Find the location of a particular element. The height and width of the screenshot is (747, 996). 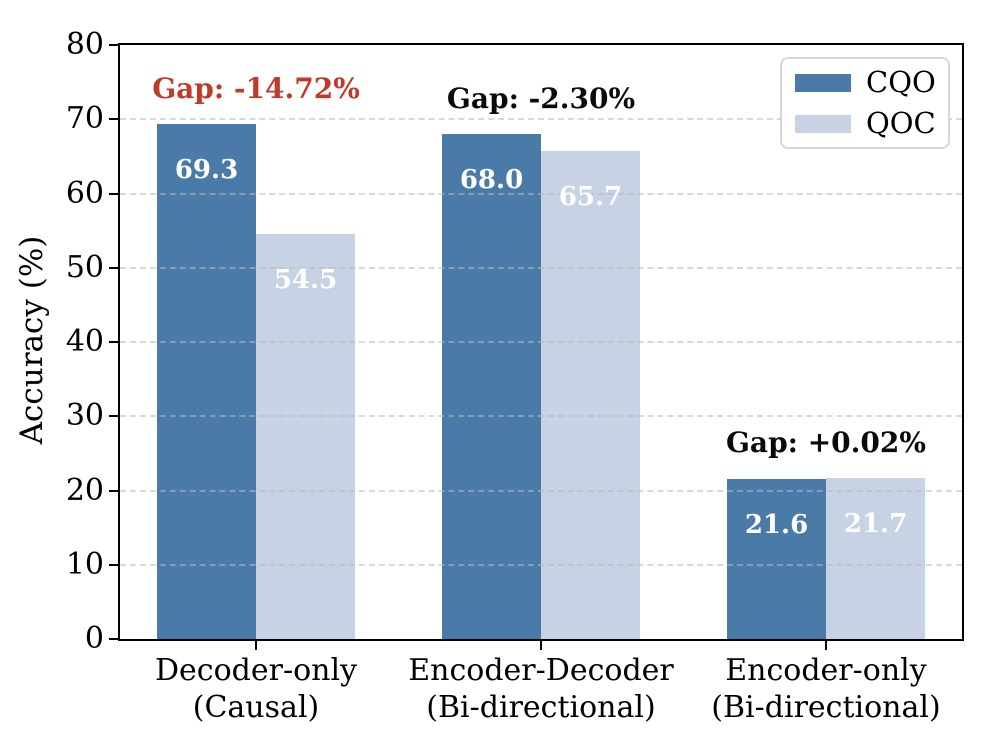

x-tick-group1 is located at coordinates (256, 645).